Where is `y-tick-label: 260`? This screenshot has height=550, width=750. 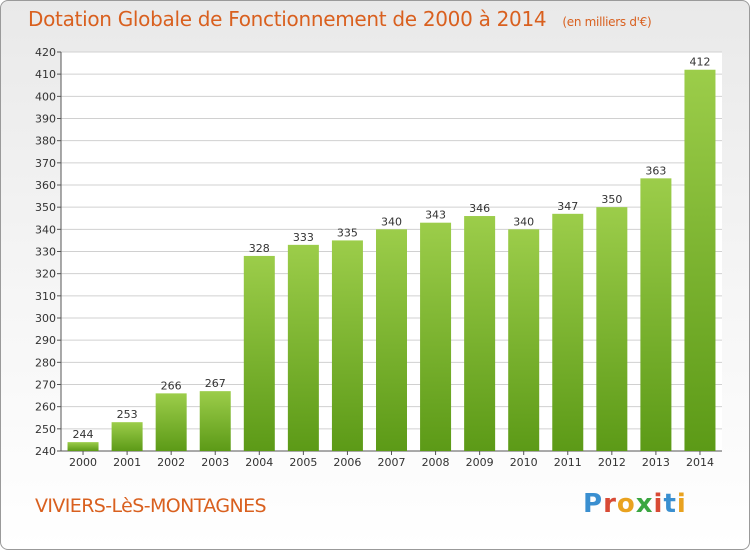
y-tick-label: 260 is located at coordinates (45, 407).